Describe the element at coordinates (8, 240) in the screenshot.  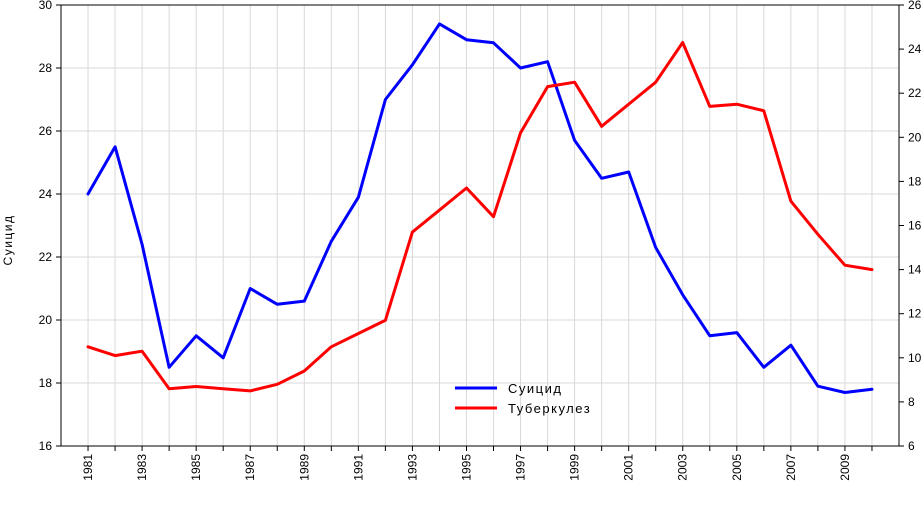
I see `left-axis-title: Суицид` at that location.